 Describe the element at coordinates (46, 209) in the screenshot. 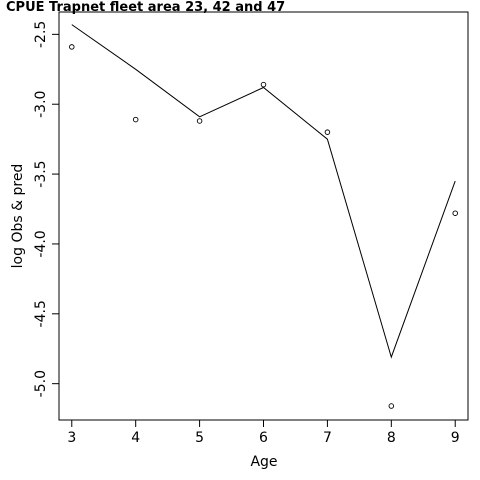

I see `y-axis: -2.5 -3.0 -3.5 -4.0 -4.5 -5.0` at that location.